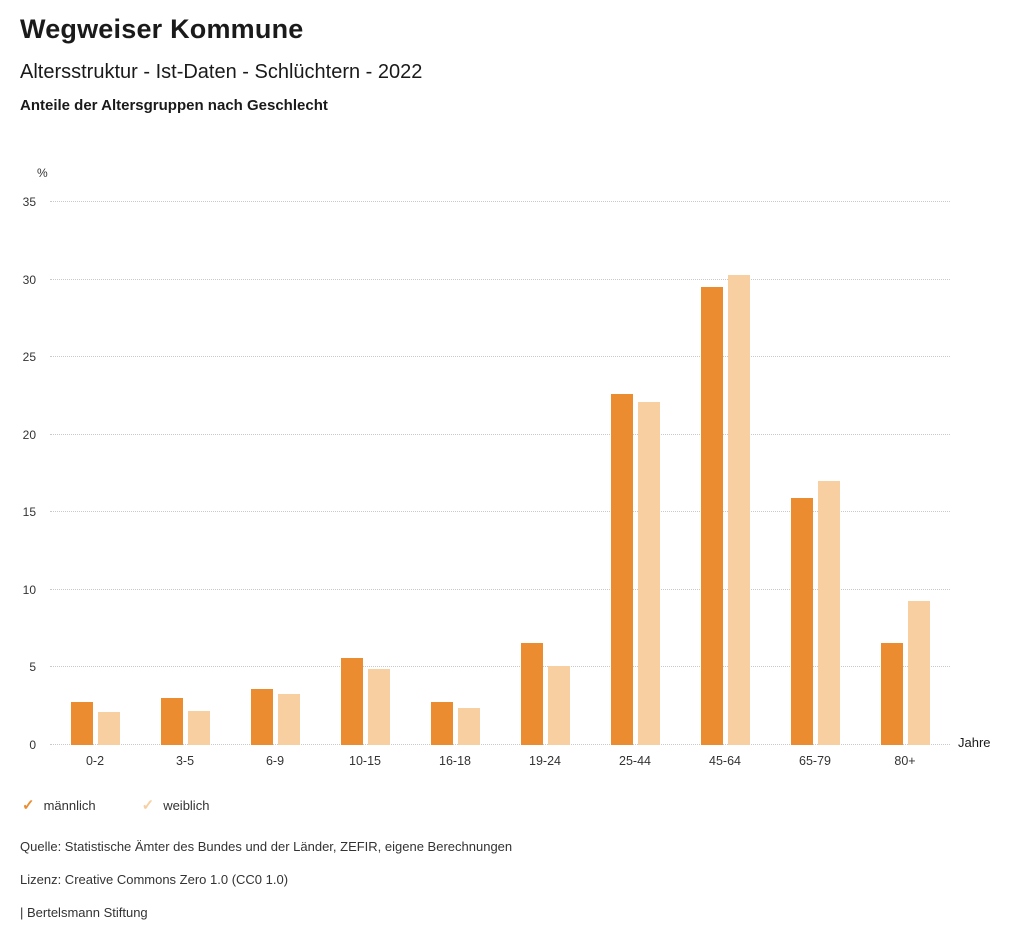 Image resolution: width=1024 pixels, height=946 pixels. I want to click on bar-group: 19-24, so click(545, 485).